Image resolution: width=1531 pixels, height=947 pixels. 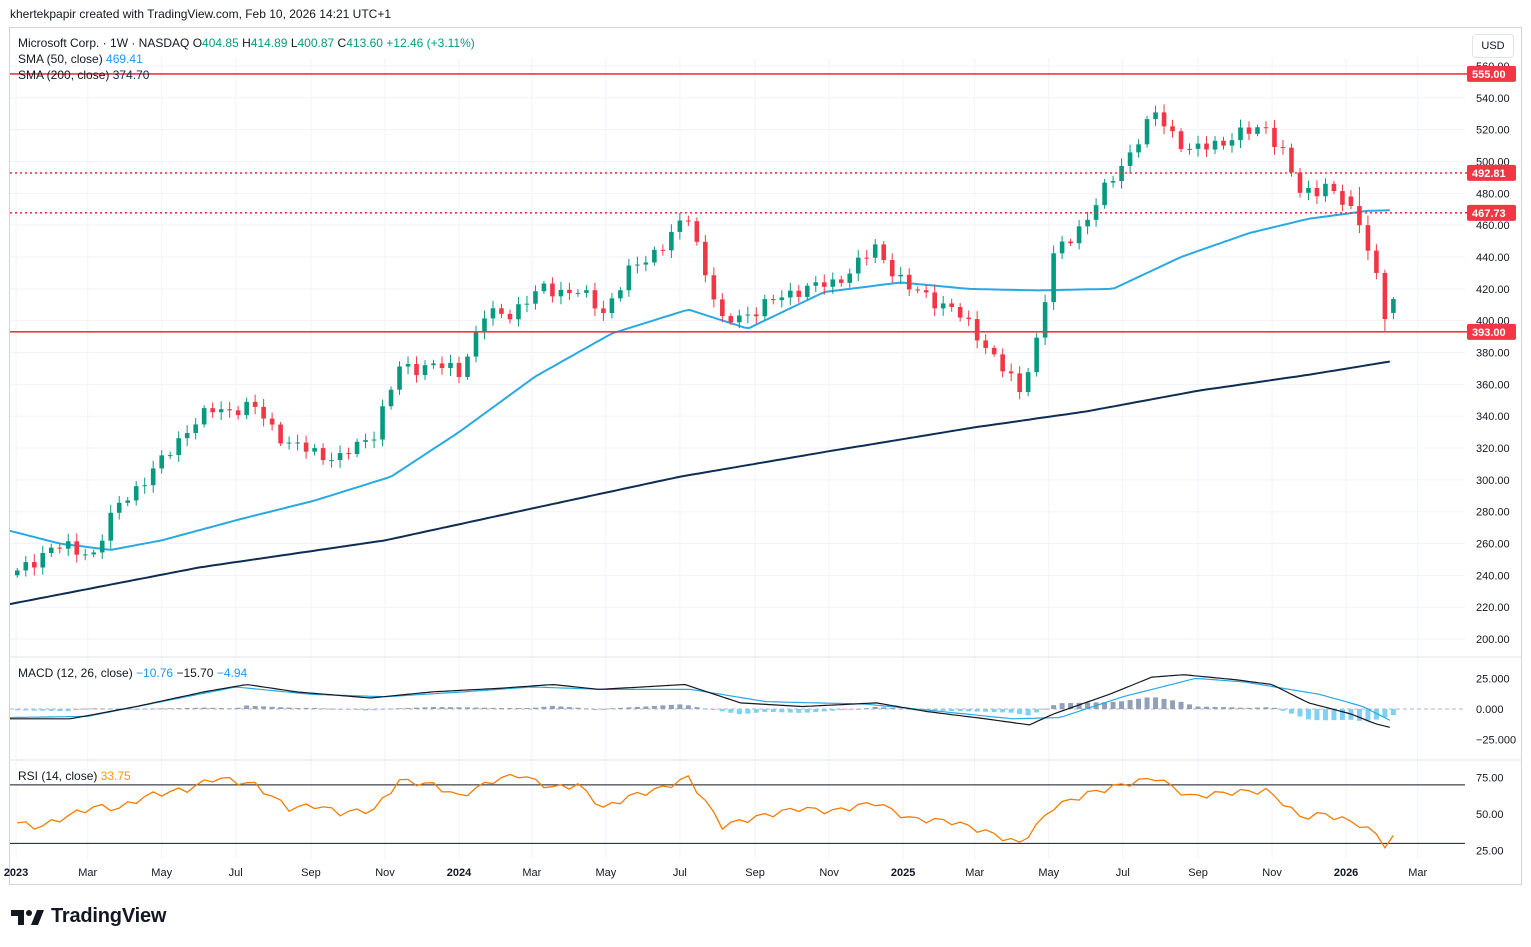 I want to click on price-tick-label: 200.00, so click(x=1493, y=640).